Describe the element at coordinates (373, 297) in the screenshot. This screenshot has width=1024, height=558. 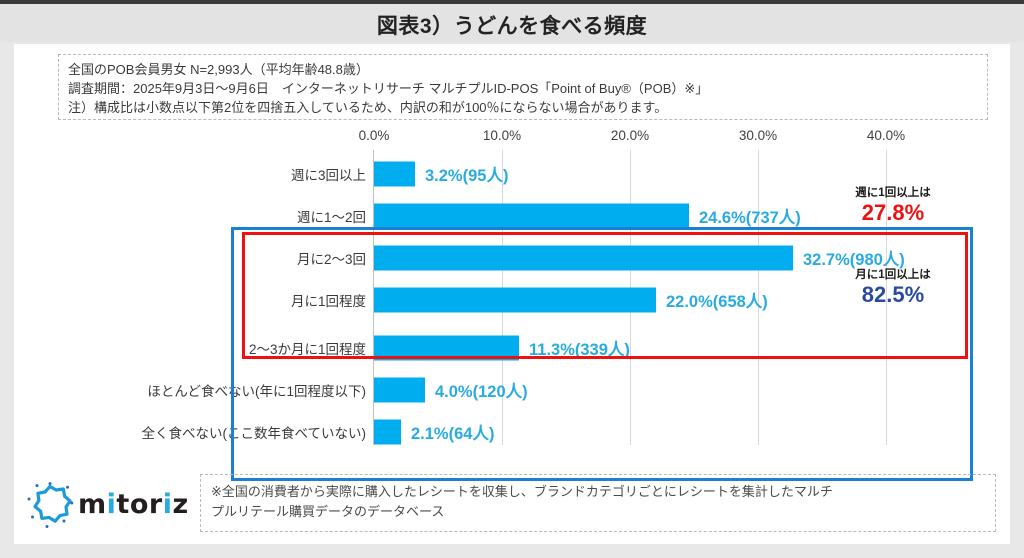
I see `y-axis-line` at that location.